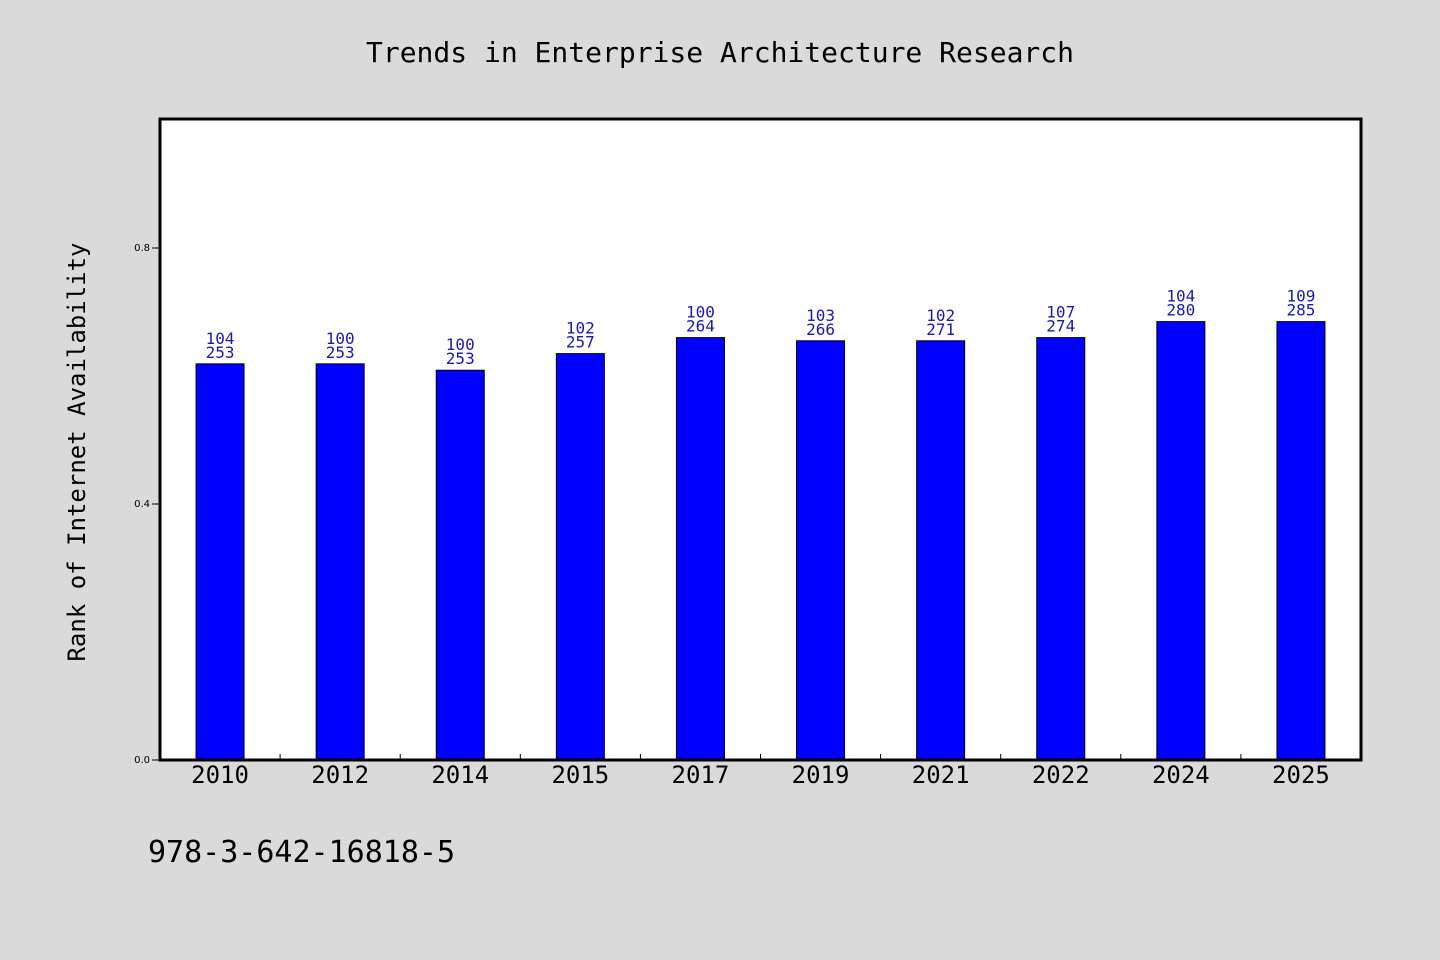 The height and width of the screenshot is (960, 1440). Describe the element at coordinates (1301, 775) in the screenshot. I see `x-tick-label-2025: 2025` at that location.